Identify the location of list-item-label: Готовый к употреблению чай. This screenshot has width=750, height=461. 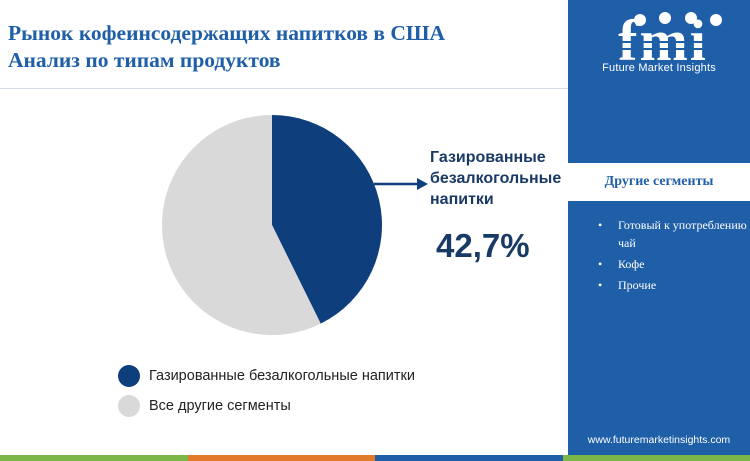
(682, 234).